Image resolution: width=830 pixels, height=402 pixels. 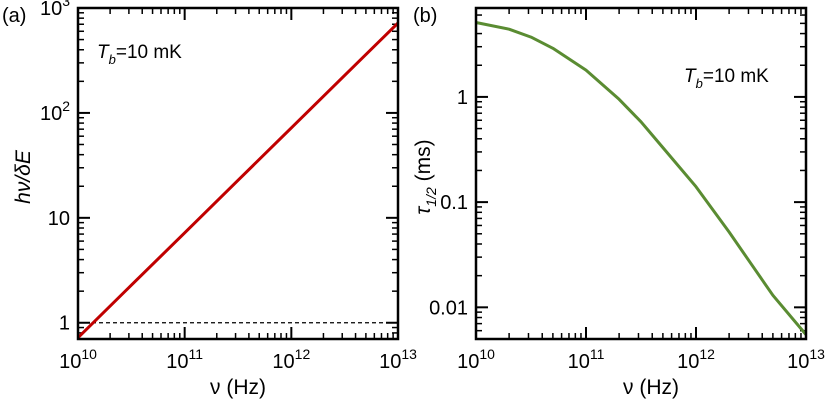 I want to click on y-axis-label: hν/δE, so click(x=23, y=176).